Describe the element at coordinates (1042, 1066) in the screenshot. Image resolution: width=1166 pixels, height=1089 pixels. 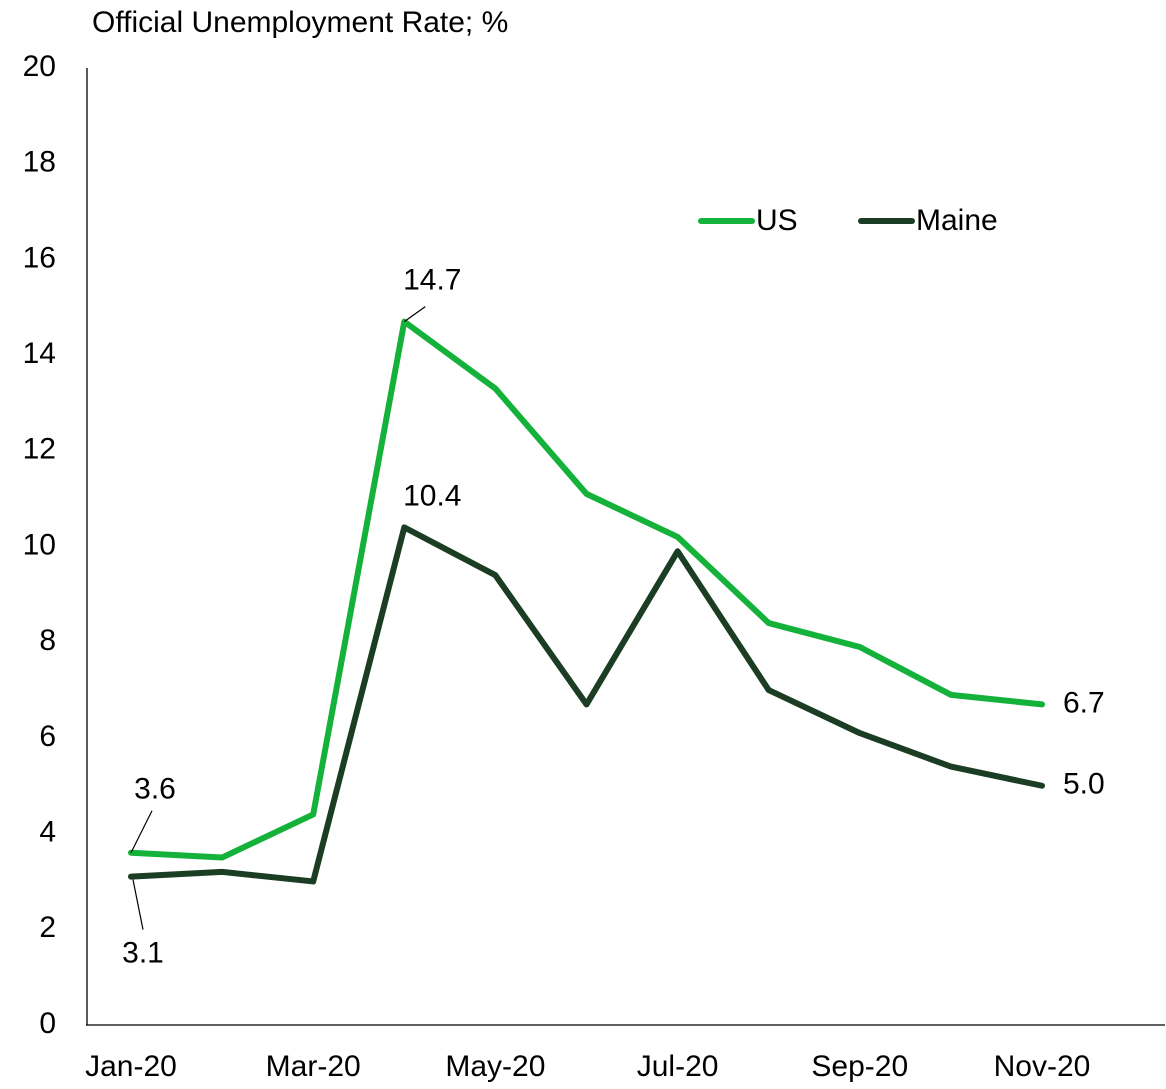
I see `x-tick-label: Nov-20` at that location.